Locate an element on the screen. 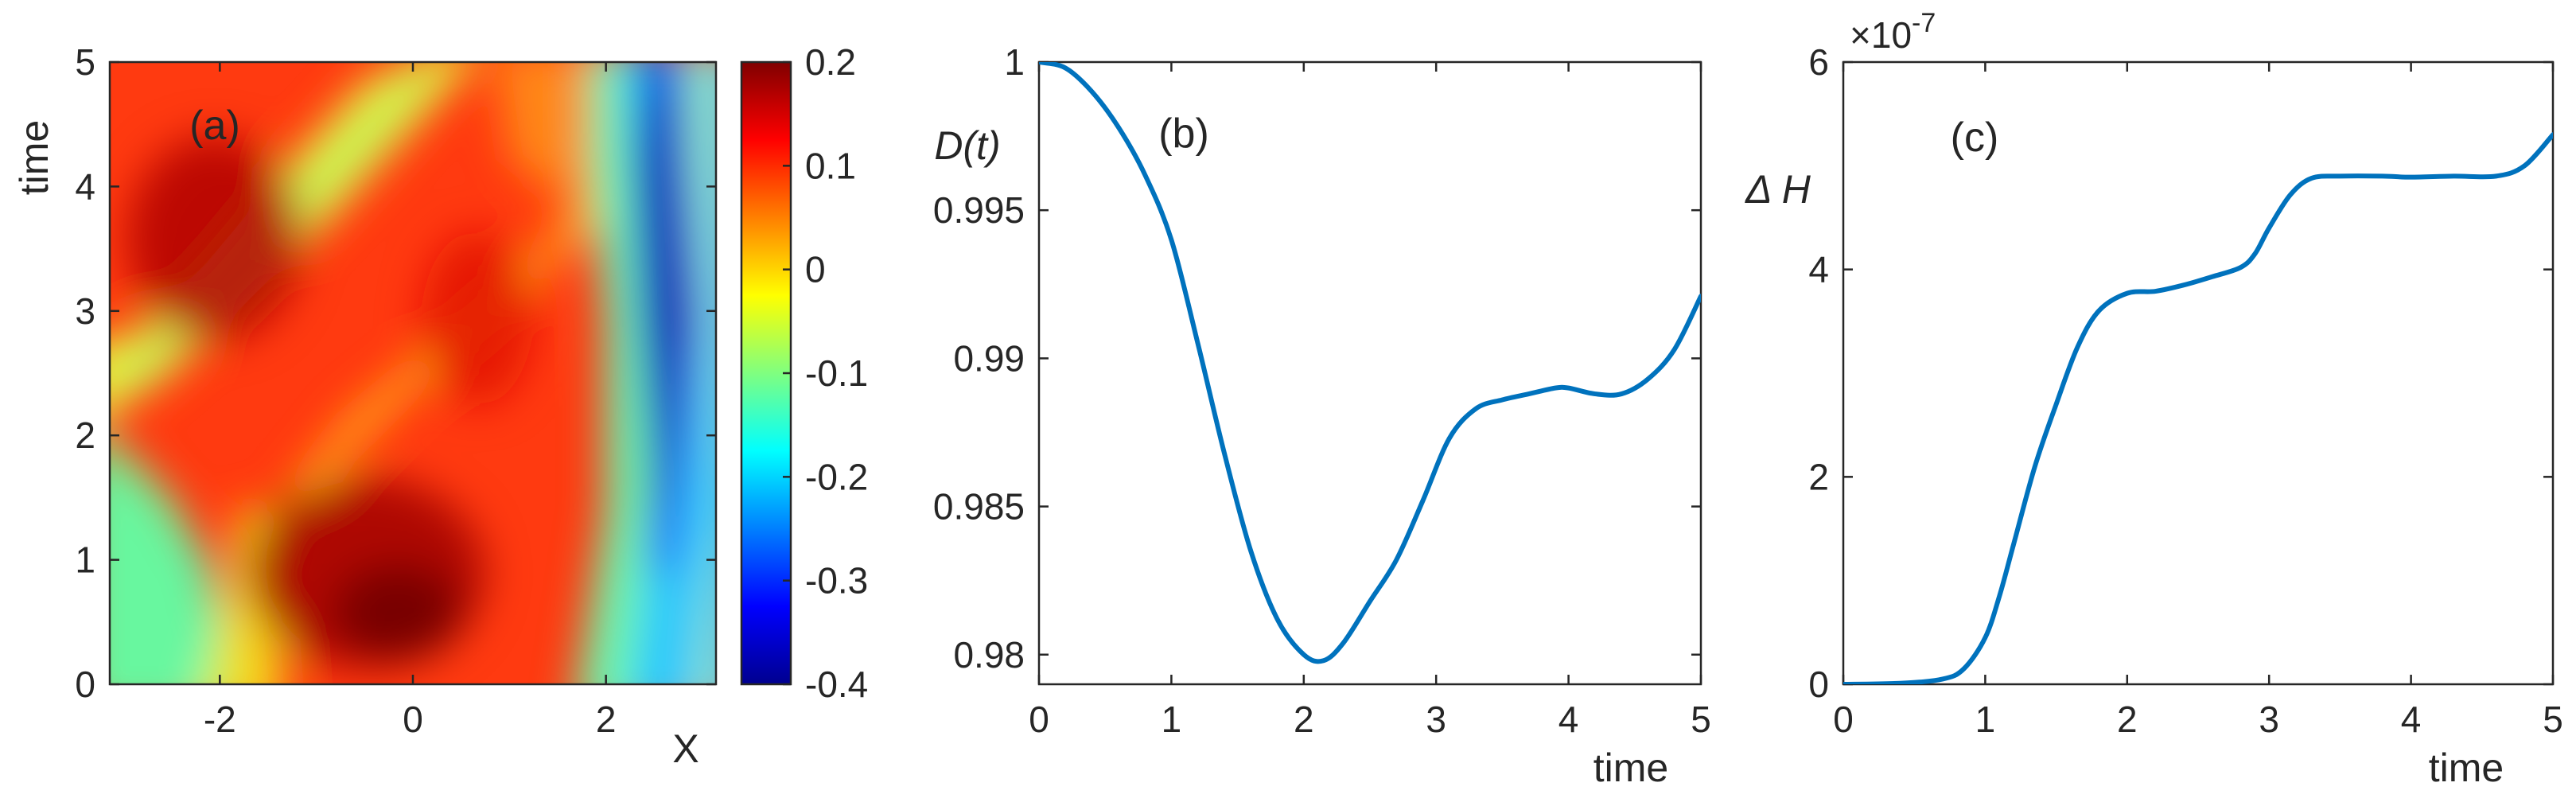 This screenshot has width=2576, height=806. heatmap-ylabel: time is located at coordinates (34, 157).